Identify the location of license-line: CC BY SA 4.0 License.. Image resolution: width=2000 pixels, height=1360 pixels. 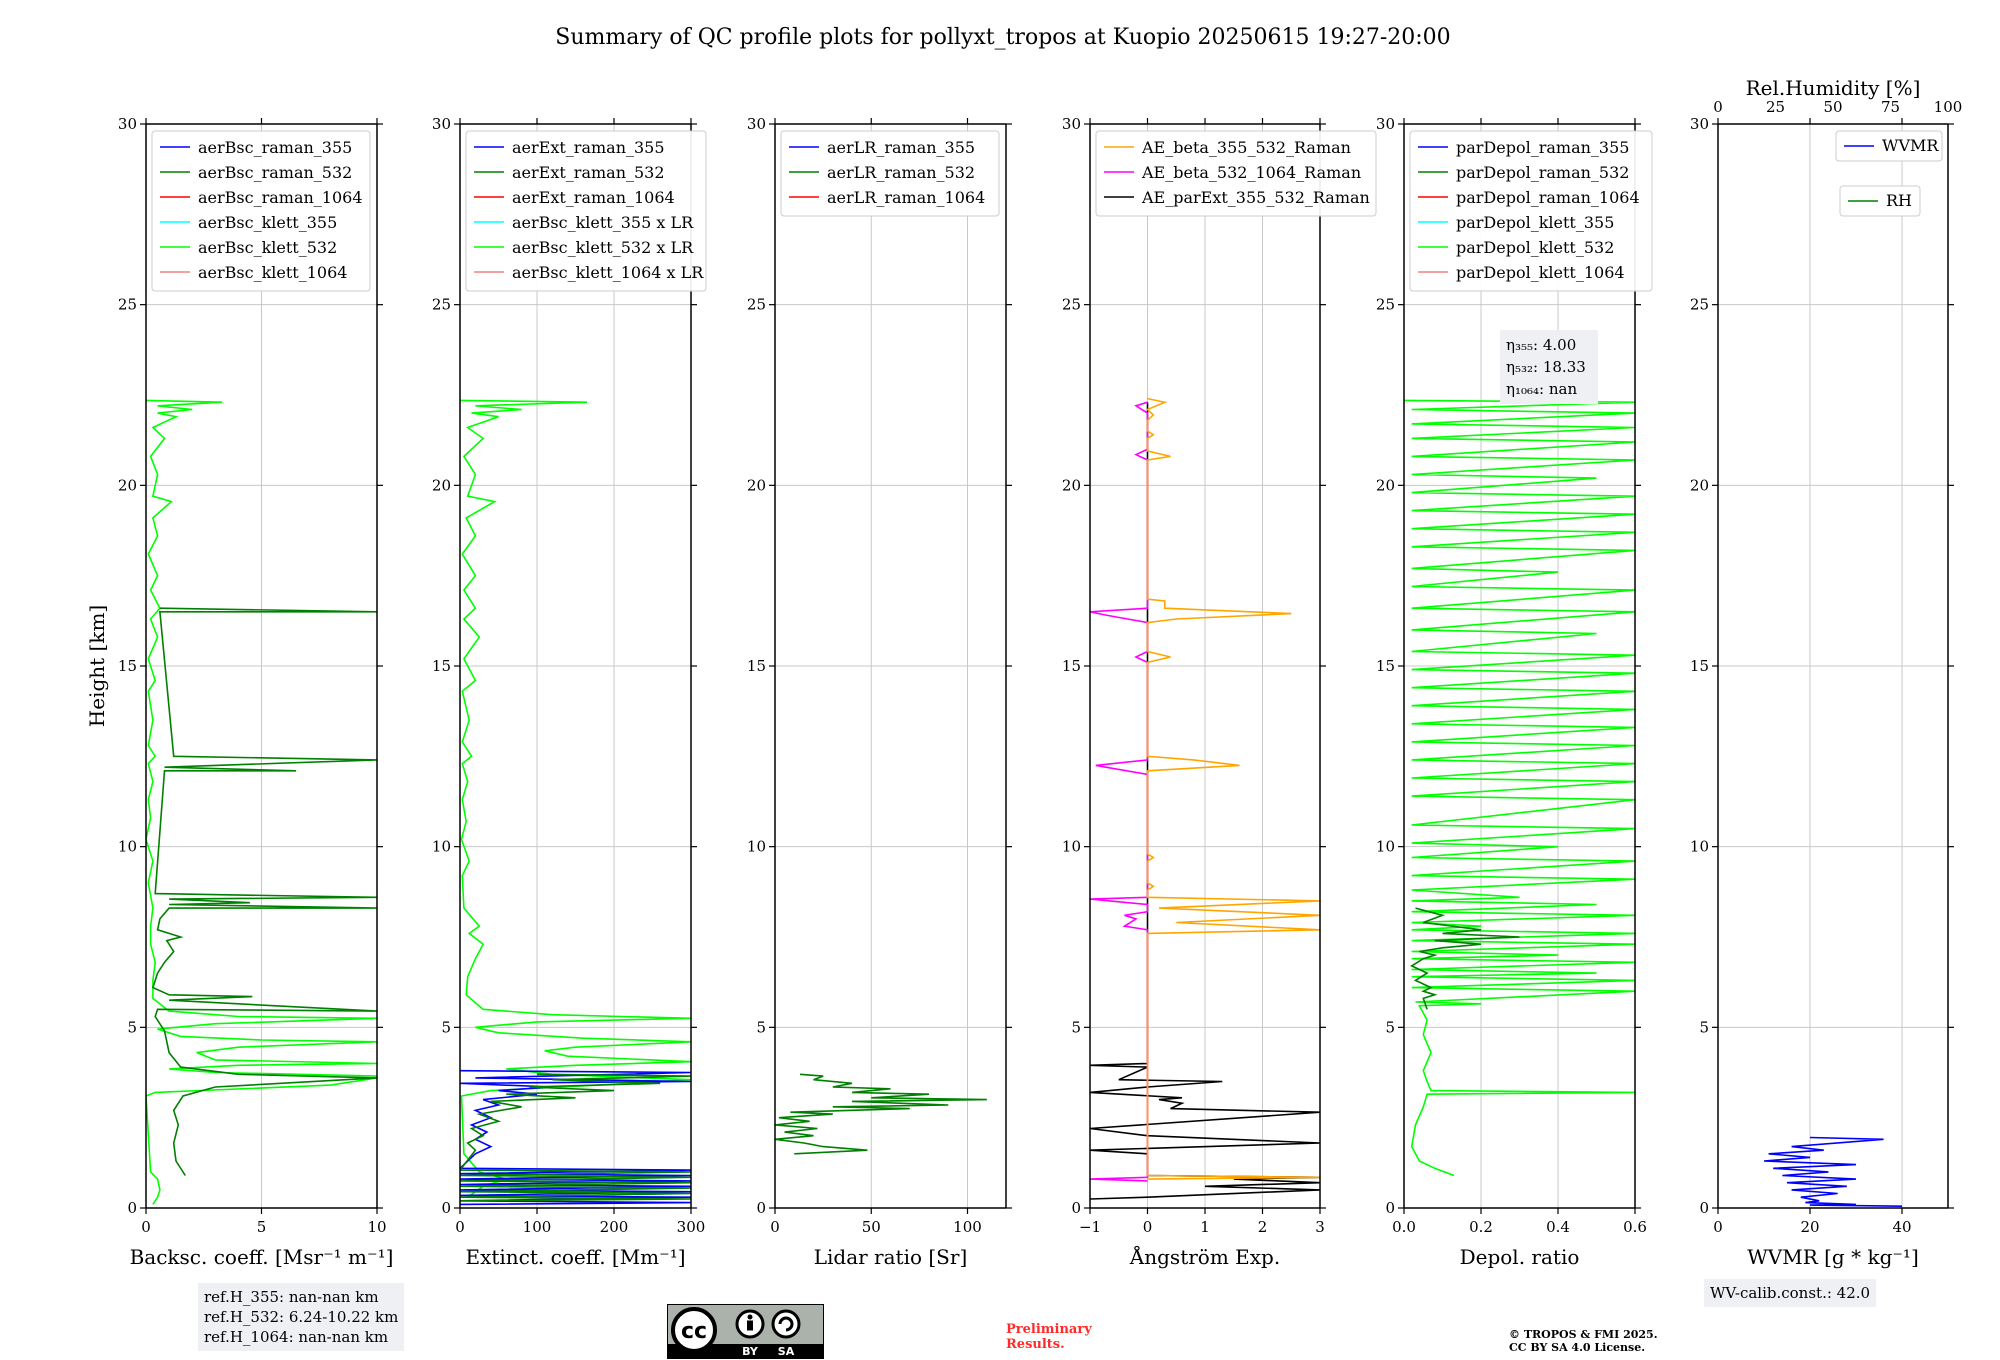
(1577, 1347).